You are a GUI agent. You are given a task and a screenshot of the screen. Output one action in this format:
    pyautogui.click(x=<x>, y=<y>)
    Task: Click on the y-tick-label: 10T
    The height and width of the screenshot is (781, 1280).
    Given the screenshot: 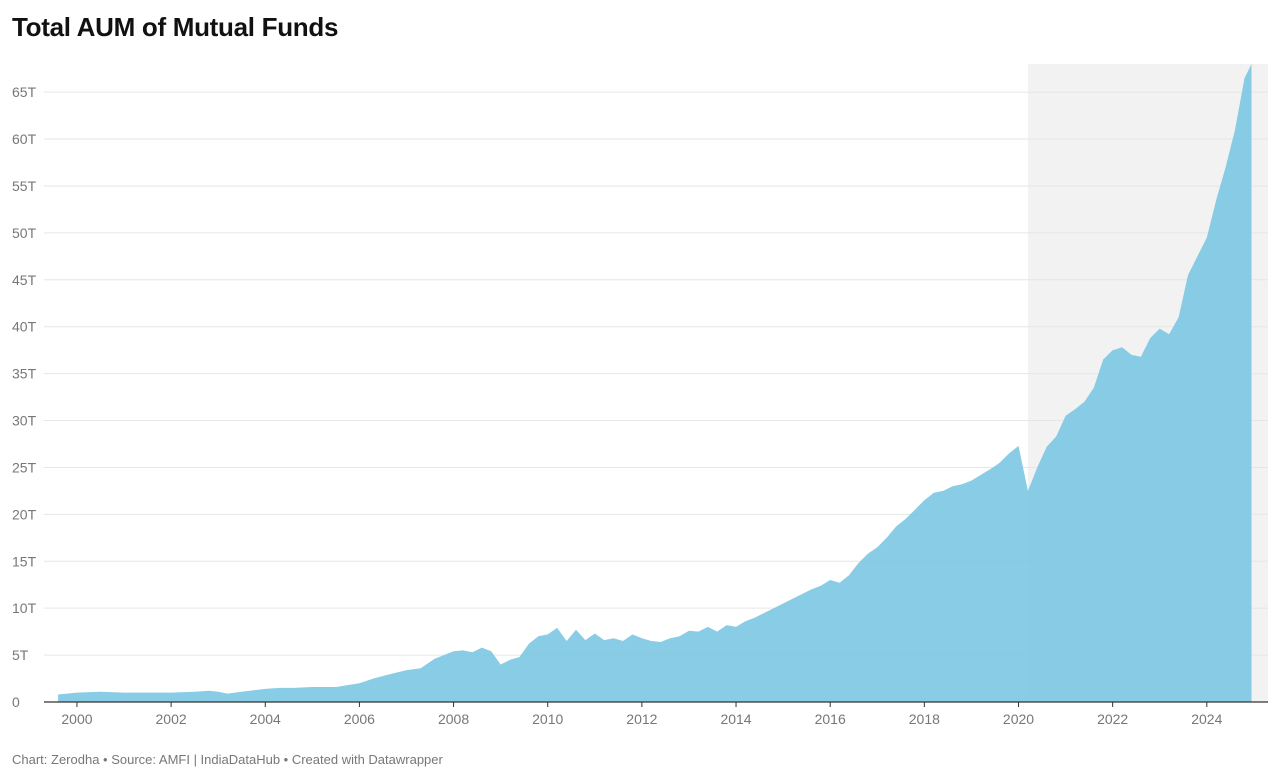 What is the action you would take?
    pyautogui.click(x=24, y=608)
    